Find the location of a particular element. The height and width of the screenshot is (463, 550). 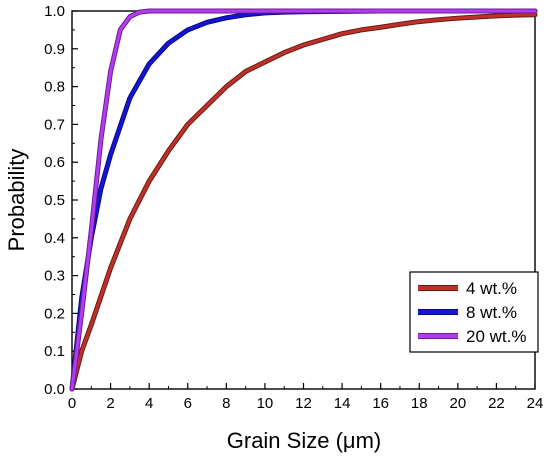

legend: 4 wt.% 8 wt.% 20 wt.% is located at coordinates (474, 312).